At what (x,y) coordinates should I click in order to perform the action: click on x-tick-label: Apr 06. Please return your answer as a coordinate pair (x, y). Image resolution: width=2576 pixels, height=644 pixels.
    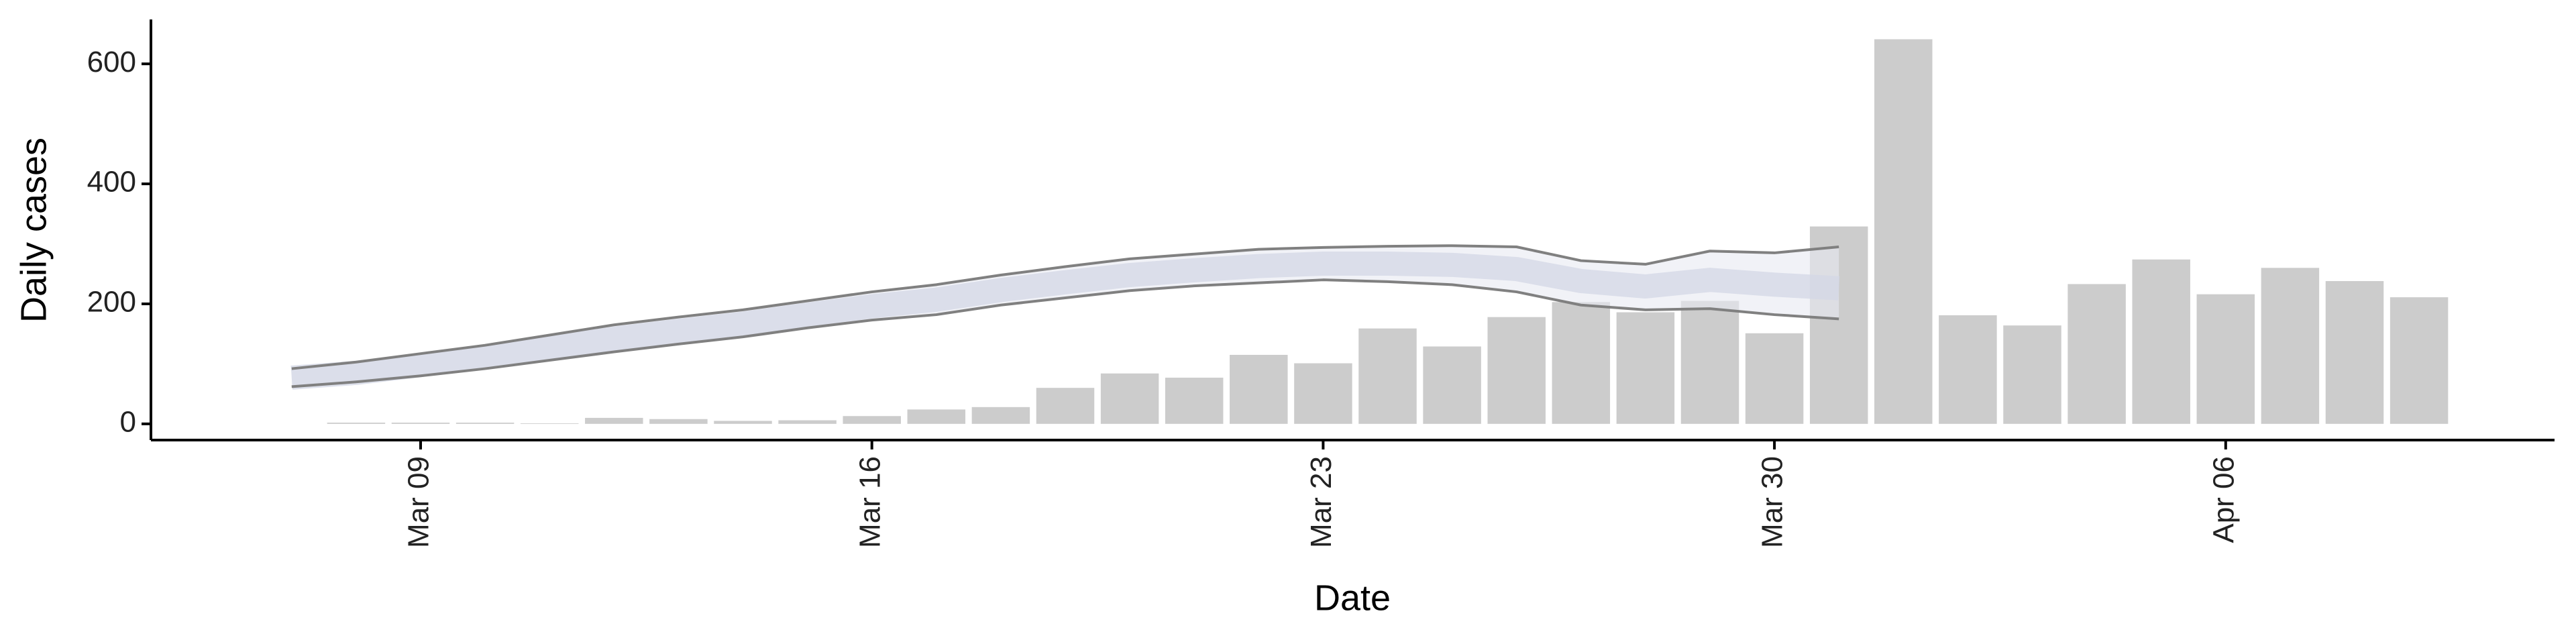
    Looking at the image, I should click on (2223, 499).